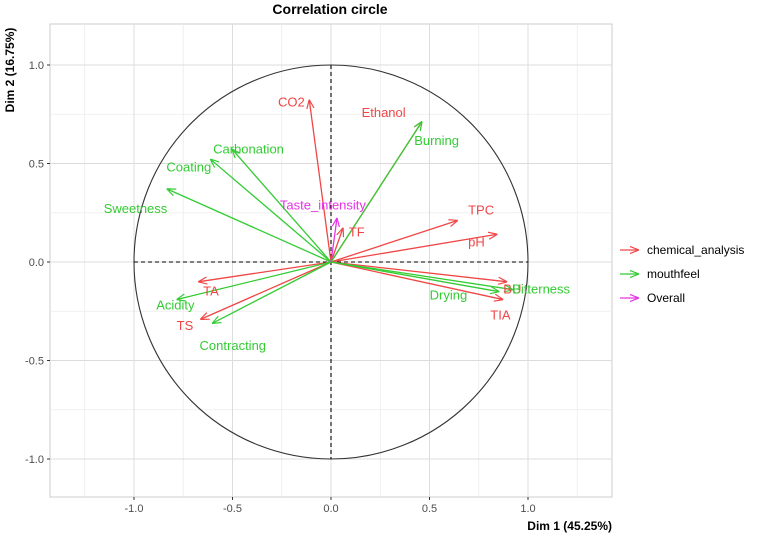 The image size is (758, 541). Describe the element at coordinates (175, 304) in the screenshot. I see `label-acidity: Acidity` at that location.